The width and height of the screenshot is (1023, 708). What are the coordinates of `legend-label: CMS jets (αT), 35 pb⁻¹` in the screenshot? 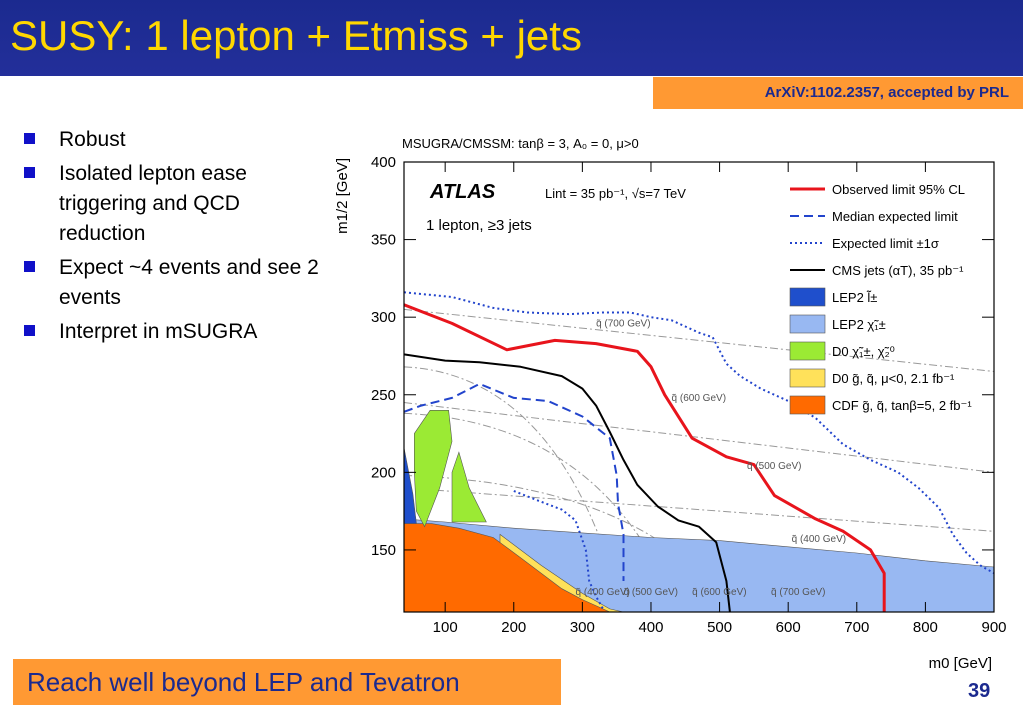 It's located at (898, 270).